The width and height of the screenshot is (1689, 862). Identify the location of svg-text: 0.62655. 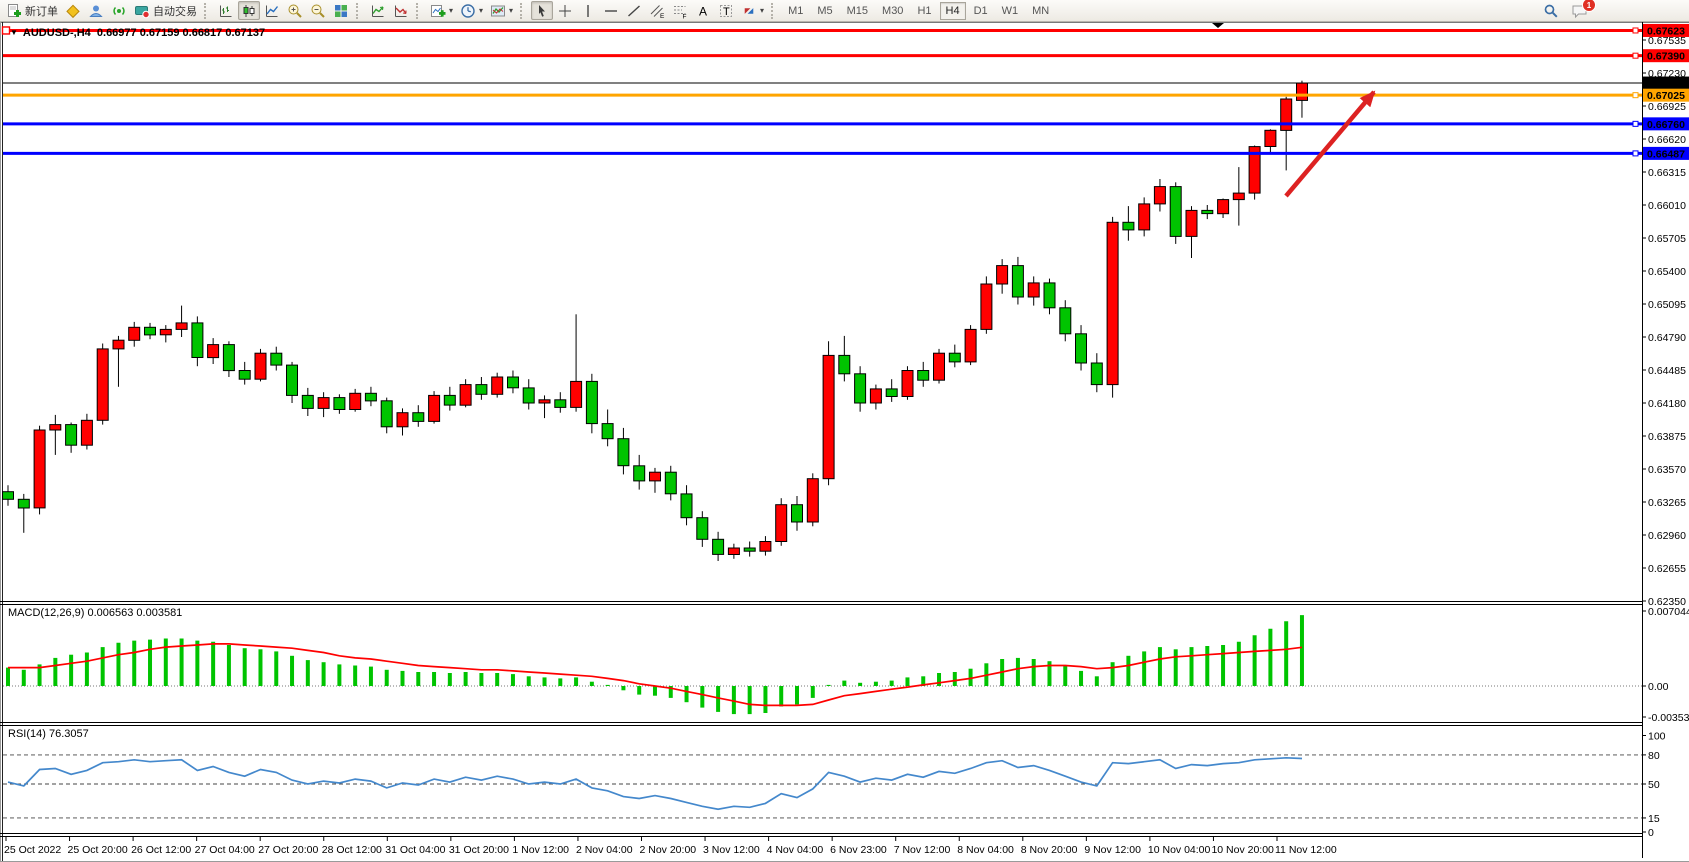
(1667, 569).